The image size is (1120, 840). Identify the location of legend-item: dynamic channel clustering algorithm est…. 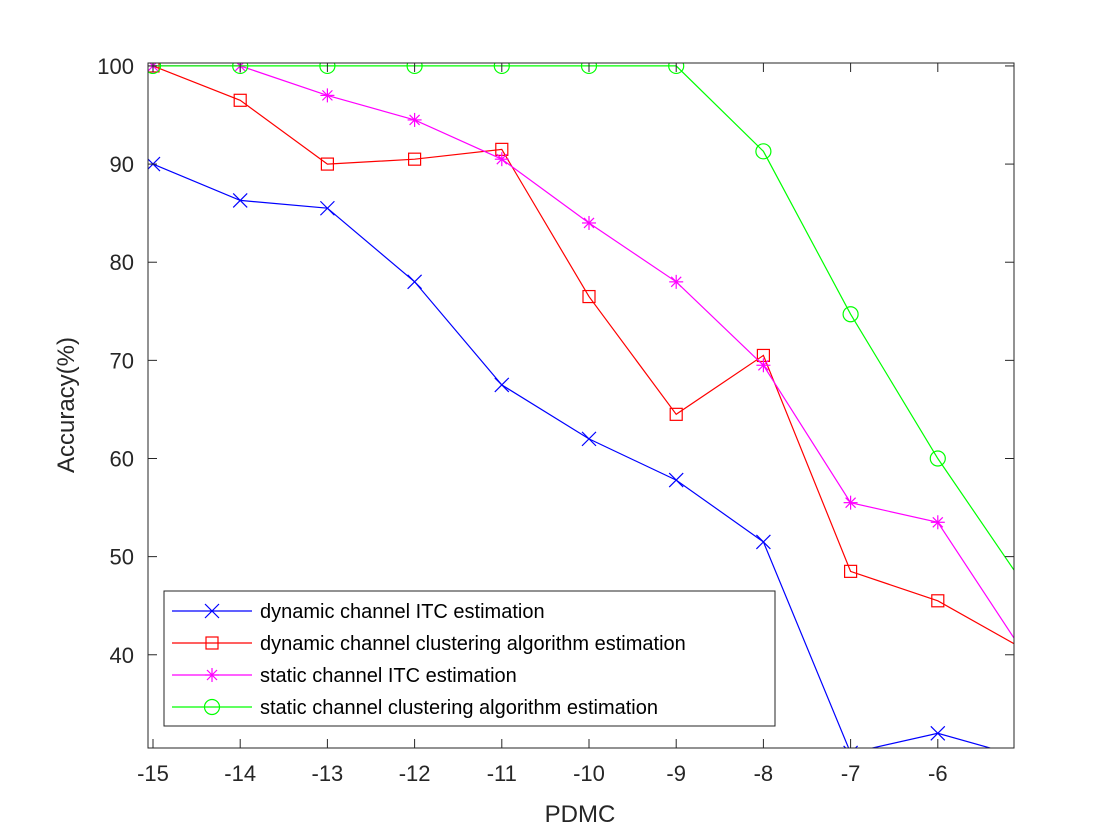
(429, 644).